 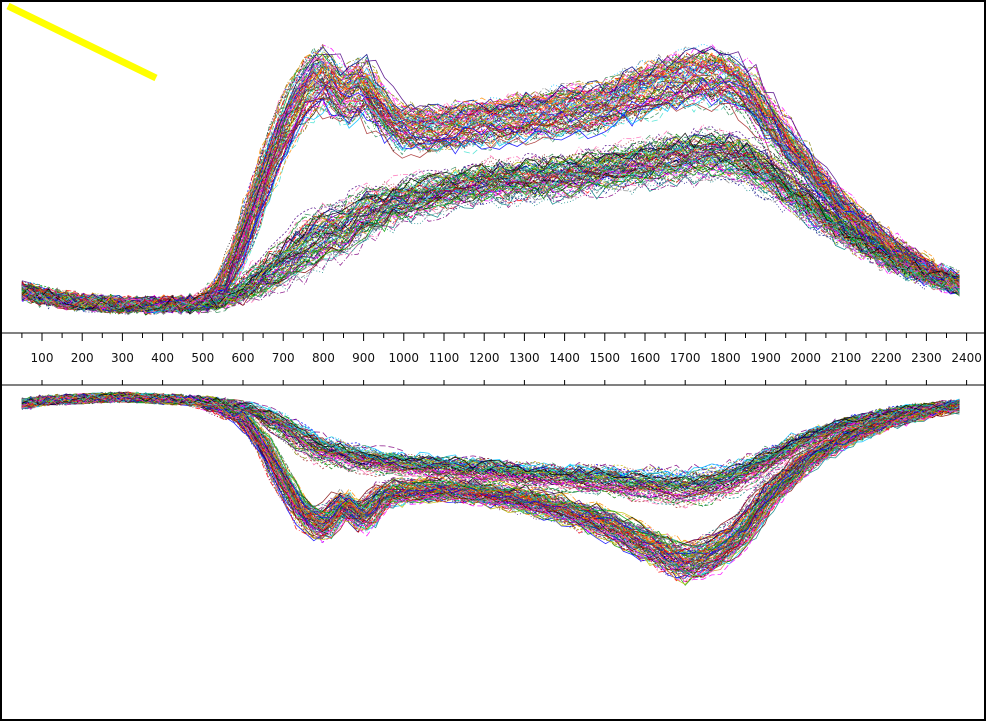 I want to click on x-axis, so click(x=493, y=359).